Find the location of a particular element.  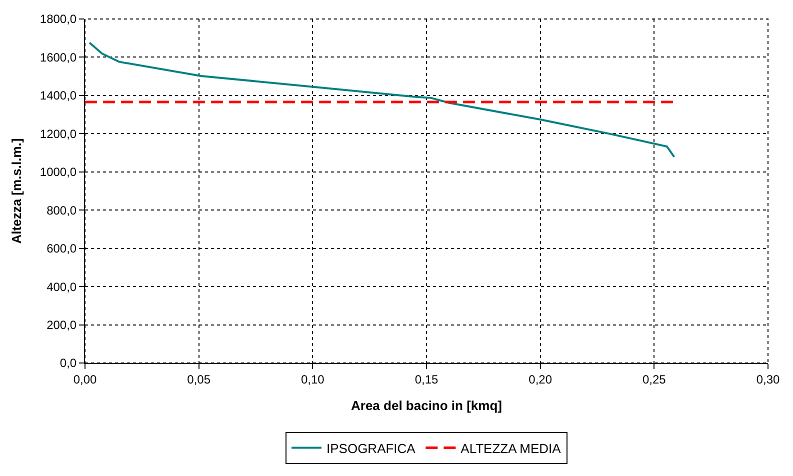

x-tick-label: 0,05 is located at coordinates (199, 379).